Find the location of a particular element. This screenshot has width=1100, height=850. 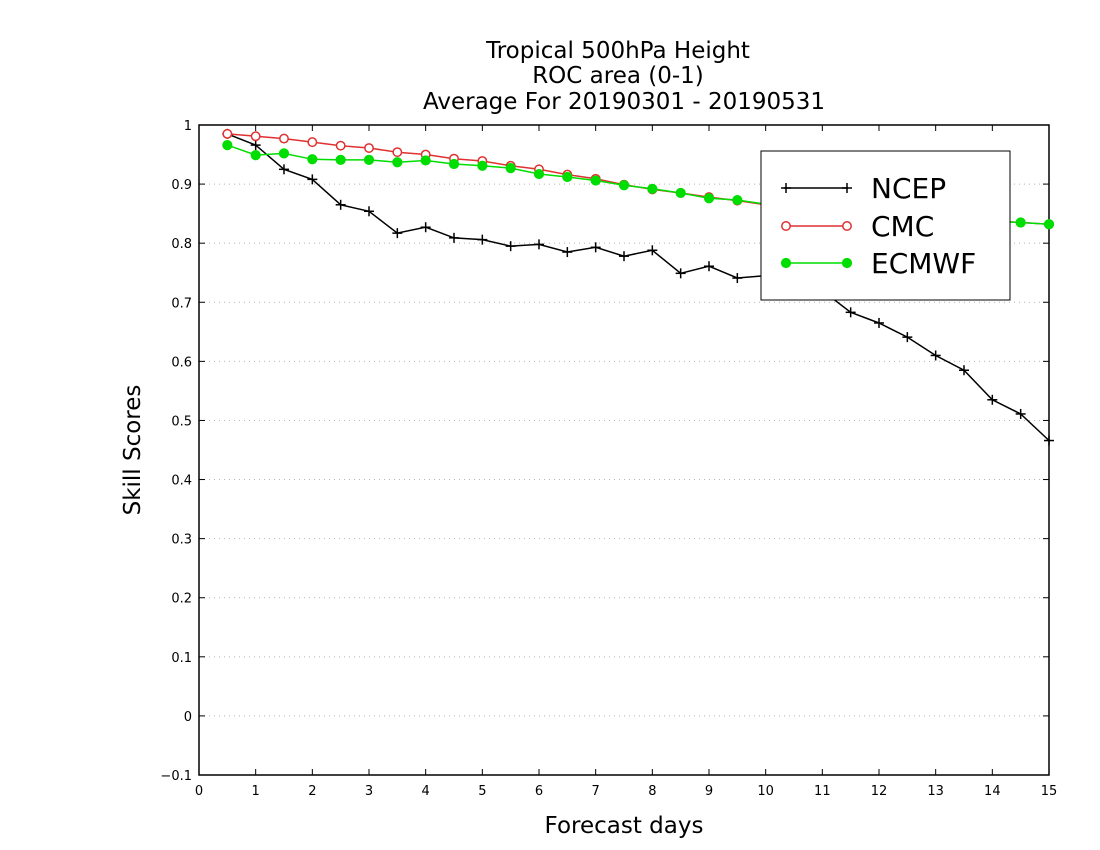

x-tick-label: 9 is located at coordinates (709, 791).